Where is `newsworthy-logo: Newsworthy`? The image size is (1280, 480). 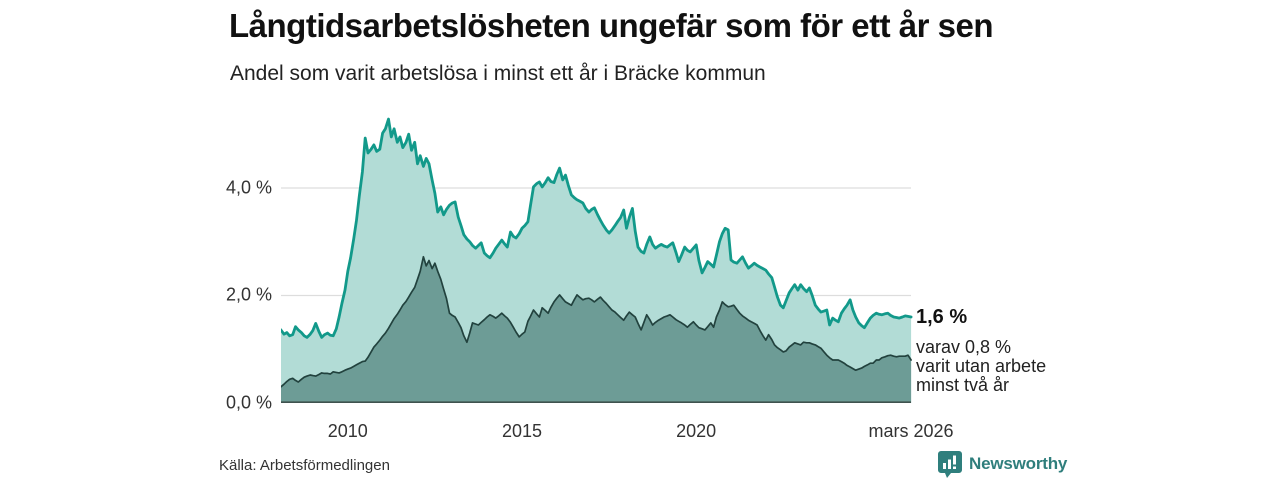
newsworthy-logo: Newsworthy is located at coordinates (1002, 464).